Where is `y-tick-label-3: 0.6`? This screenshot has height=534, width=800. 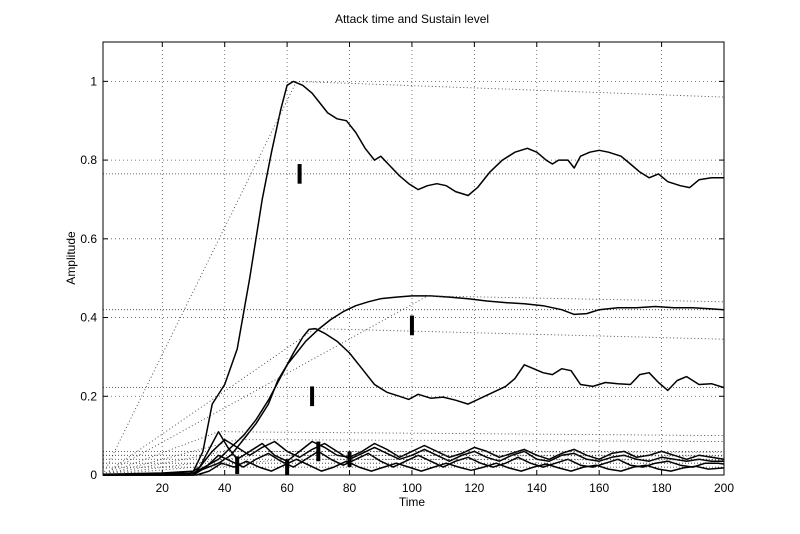
y-tick-label-3: 0.6 is located at coordinates (88, 239).